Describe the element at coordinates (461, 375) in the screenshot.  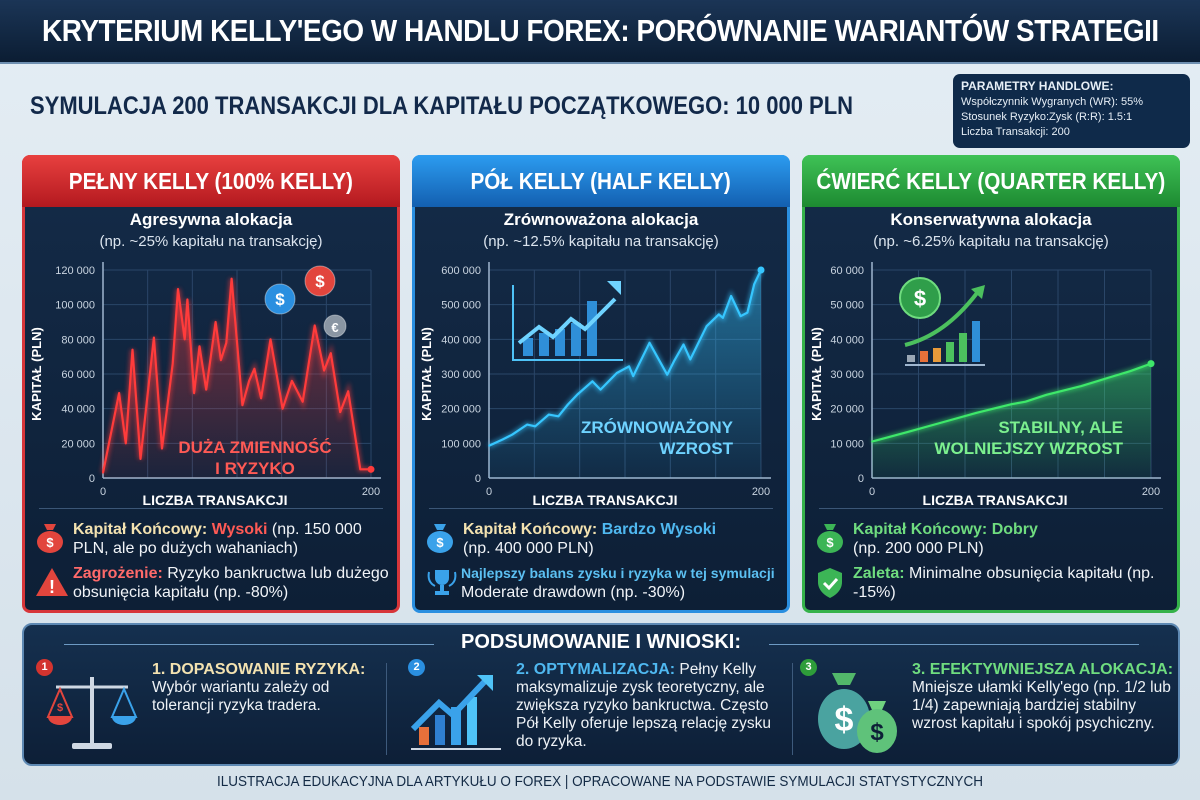
I see `y-tick-label: 300 000` at that location.